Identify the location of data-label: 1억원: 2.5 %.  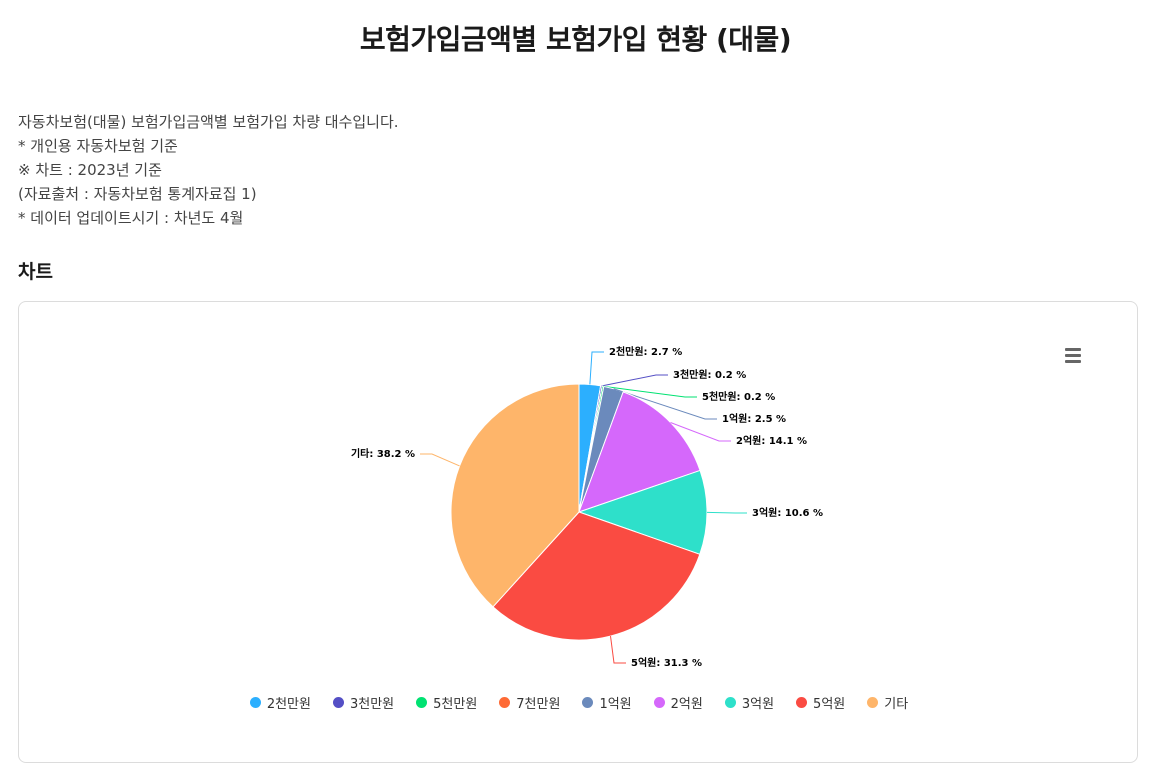
(754, 418).